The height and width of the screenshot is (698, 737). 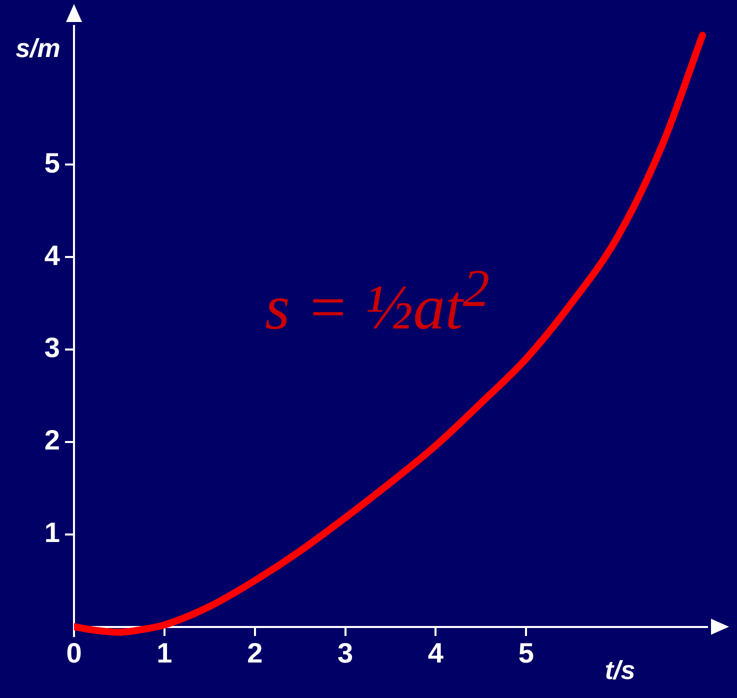 What do you see at coordinates (38, 48) in the screenshot?
I see `y-axis-title: s/m` at bounding box center [38, 48].